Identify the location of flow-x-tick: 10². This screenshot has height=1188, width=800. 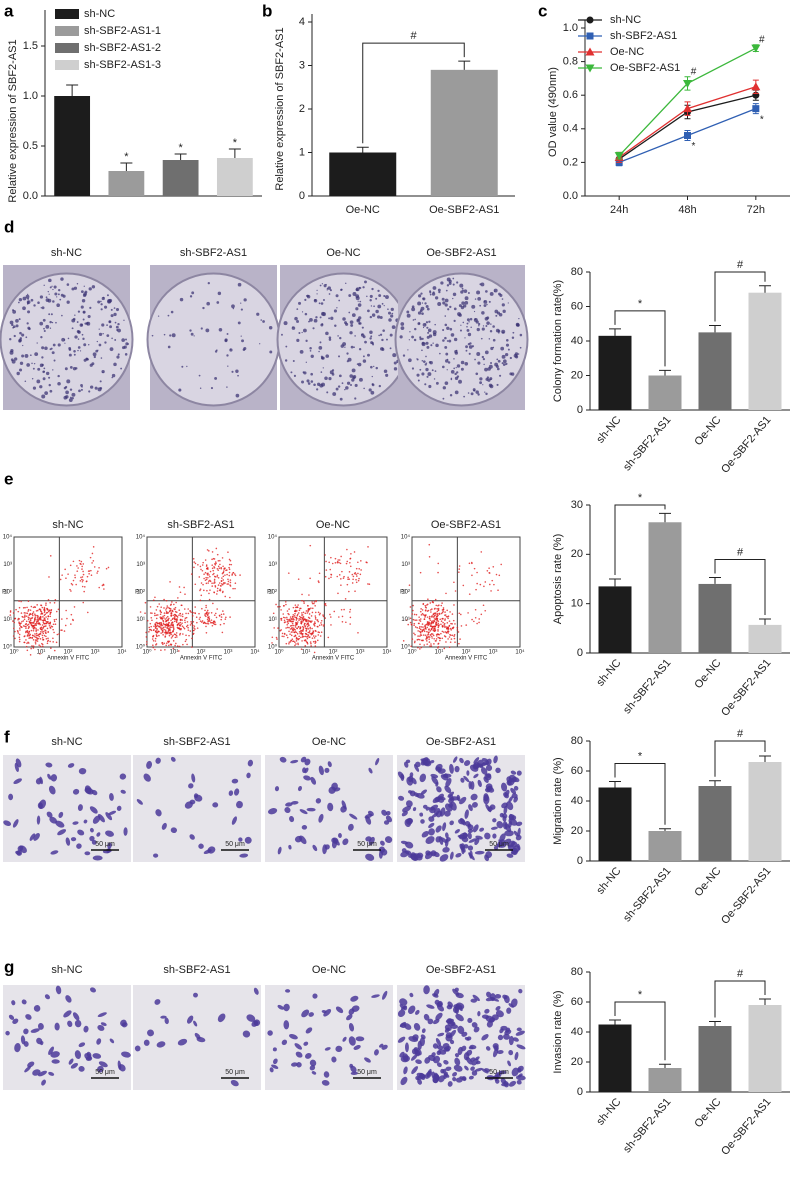
(68, 653).